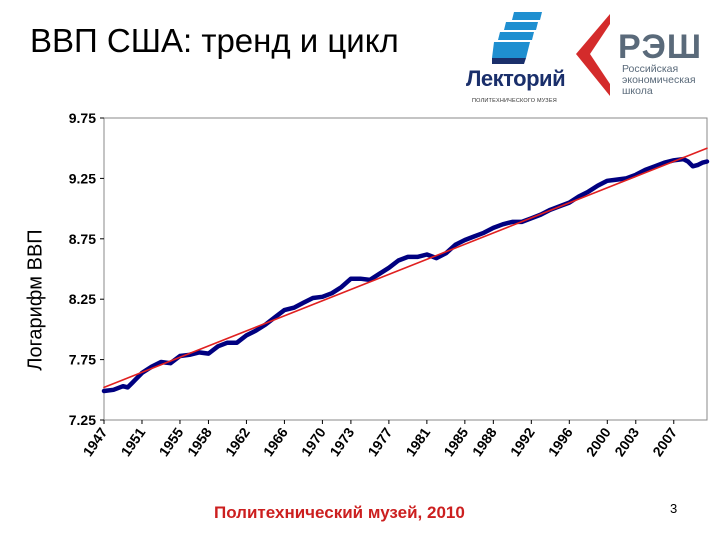 Image resolution: width=720 pixels, height=540 pixels. What do you see at coordinates (82, 178) in the screenshot?
I see `y-tick-label: 9.25` at bounding box center [82, 178].